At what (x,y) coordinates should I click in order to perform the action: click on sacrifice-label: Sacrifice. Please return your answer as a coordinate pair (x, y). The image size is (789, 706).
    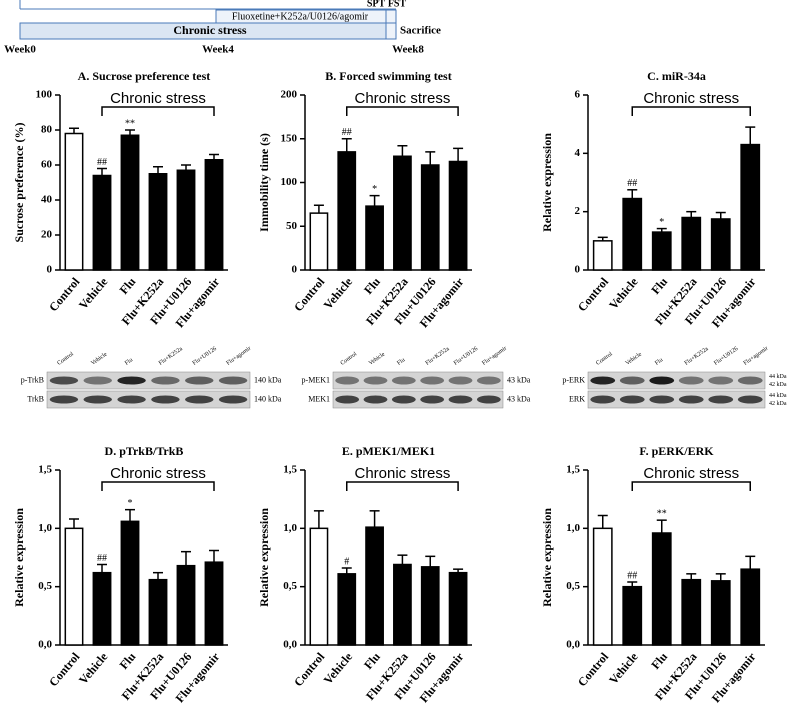
    Looking at the image, I should click on (420, 31).